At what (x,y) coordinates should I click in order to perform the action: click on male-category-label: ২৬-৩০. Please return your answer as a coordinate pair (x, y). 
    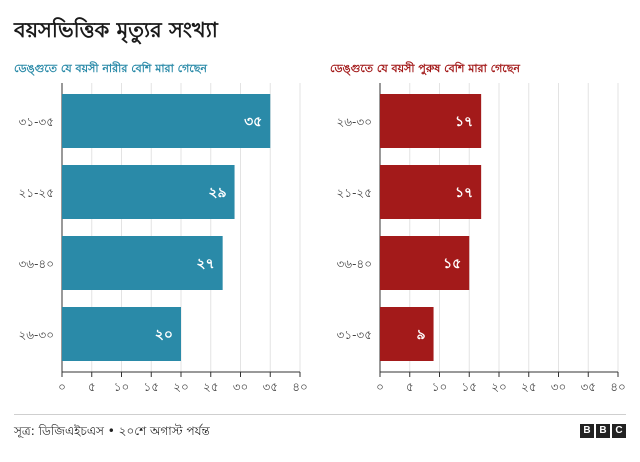
    Looking at the image, I should click on (354, 122).